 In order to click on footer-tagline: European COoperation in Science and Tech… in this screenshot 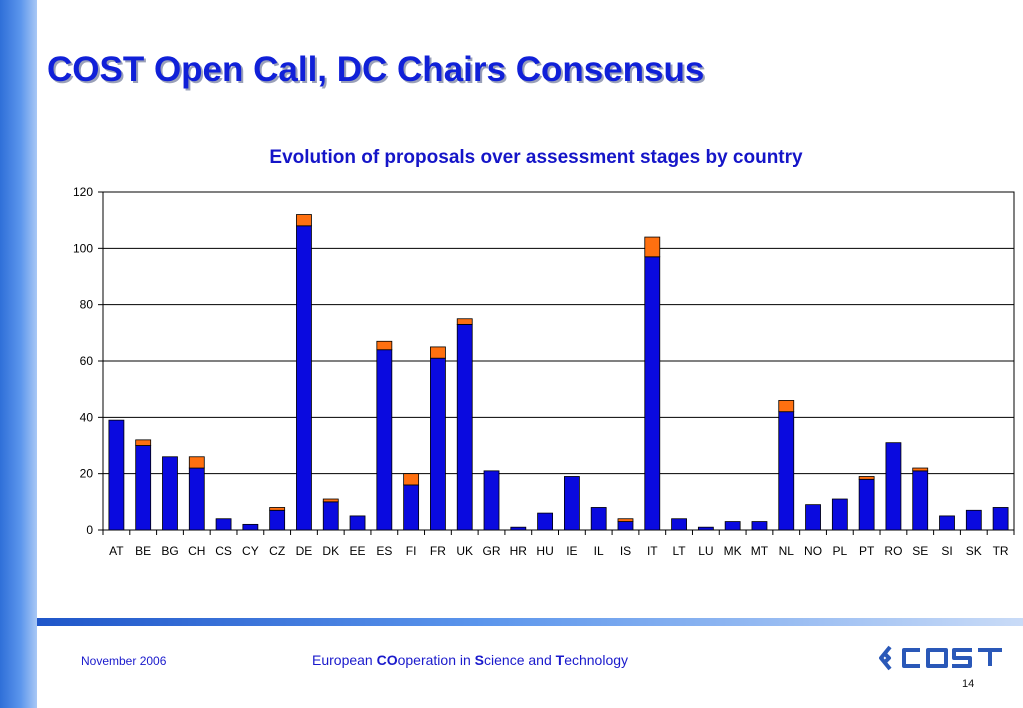, I will do `click(470, 660)`.